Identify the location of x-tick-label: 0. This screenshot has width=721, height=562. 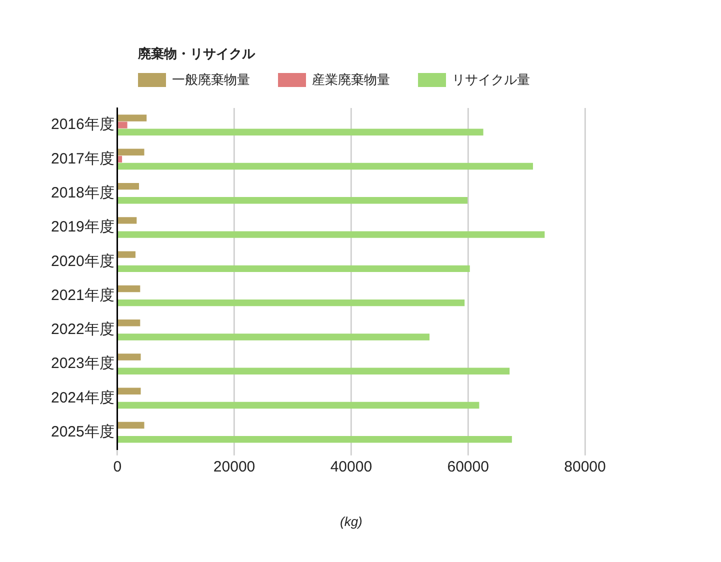
(117, 467).